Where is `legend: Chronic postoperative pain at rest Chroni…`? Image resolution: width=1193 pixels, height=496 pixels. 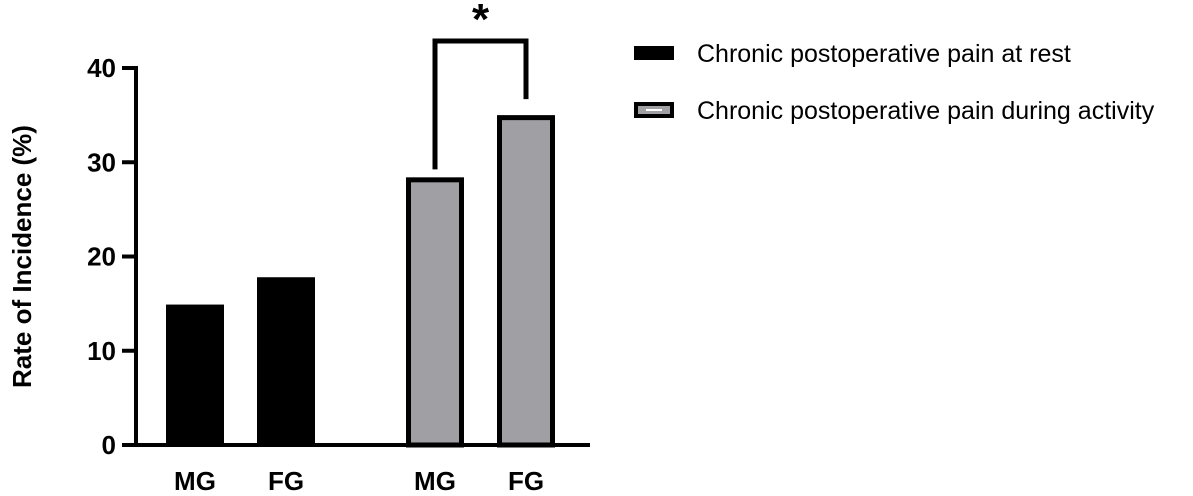 legend: Chronic postoperative pain at rest Chroni… is located at coordinates (894, 82).